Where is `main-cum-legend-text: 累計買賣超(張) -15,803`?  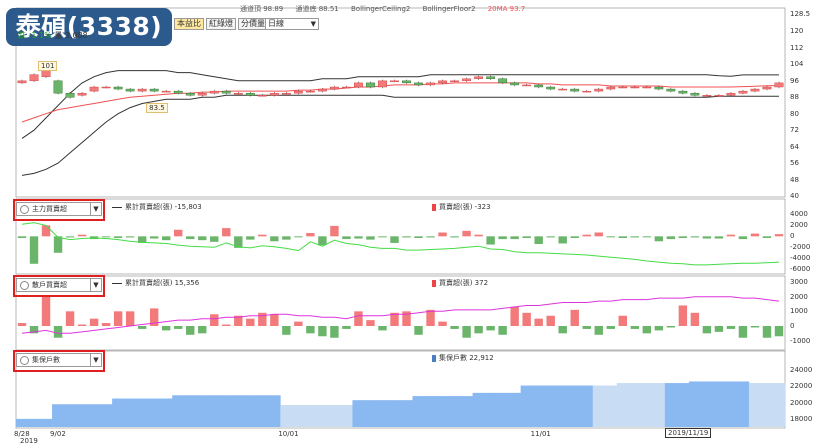 main-cum-legend-text: 累計買賣超(張) -15,803 is located at coordinates (163, 207).